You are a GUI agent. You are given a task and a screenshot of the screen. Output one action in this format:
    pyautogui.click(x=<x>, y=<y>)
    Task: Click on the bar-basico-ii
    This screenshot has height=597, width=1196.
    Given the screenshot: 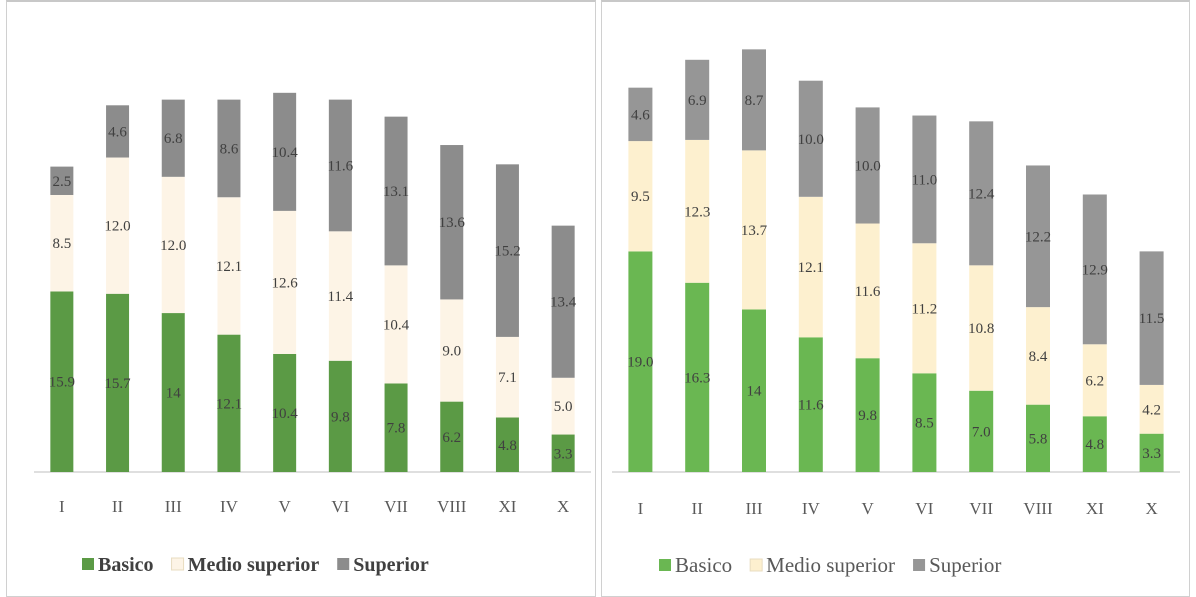 What is the action you would take?
    pyautogui.click(x=697, y=377)
    